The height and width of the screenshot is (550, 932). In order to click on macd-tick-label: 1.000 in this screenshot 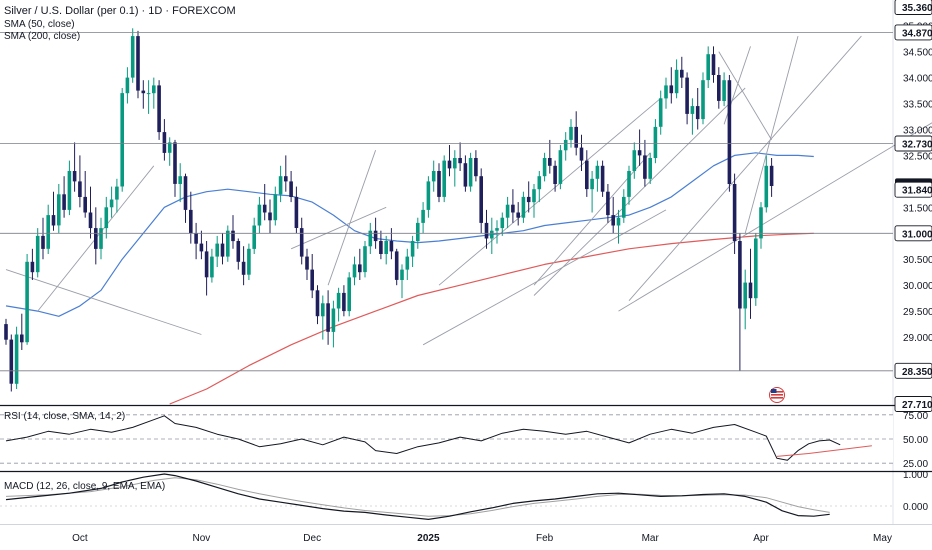, I will do `click(915, 475)`.